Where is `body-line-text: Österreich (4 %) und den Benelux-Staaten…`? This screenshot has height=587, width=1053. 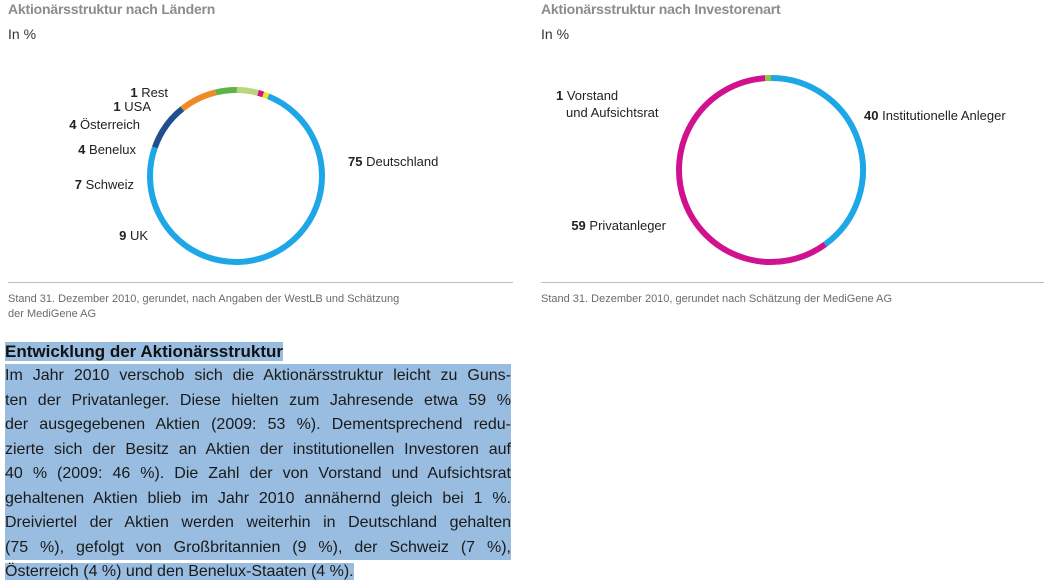
body-line-text: Österreich (4 %) und den Benelux-Staaten… is located at coordinates (179, 571).